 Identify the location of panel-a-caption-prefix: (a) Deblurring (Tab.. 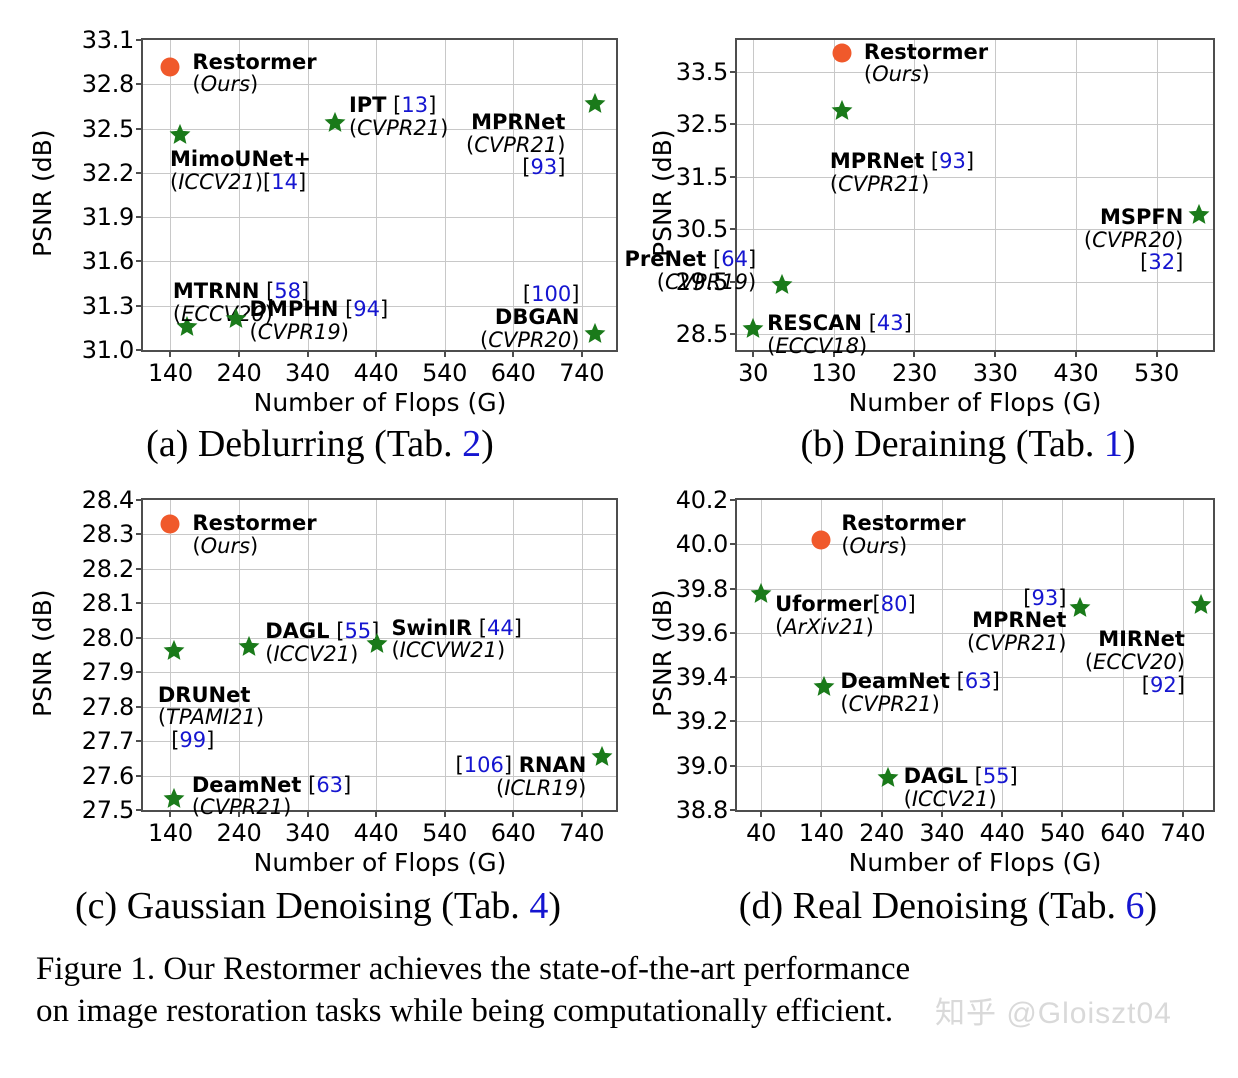
(304, 444).